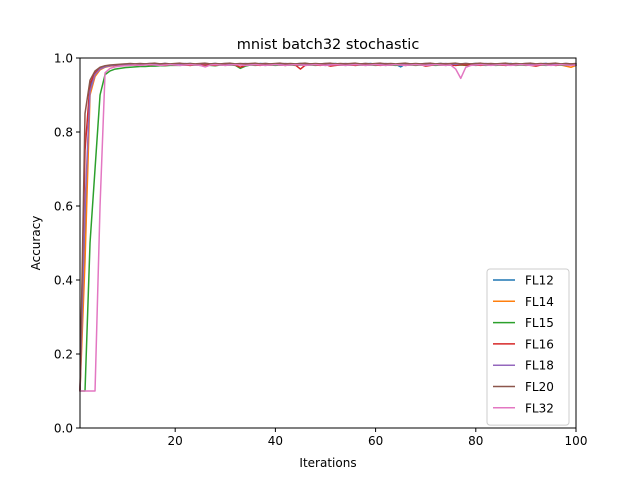 This screenshot has width=640, height=480. Describe the element at coordinates (576, 441) in the screenshot. I see `x-tick-label: 100` at that location.